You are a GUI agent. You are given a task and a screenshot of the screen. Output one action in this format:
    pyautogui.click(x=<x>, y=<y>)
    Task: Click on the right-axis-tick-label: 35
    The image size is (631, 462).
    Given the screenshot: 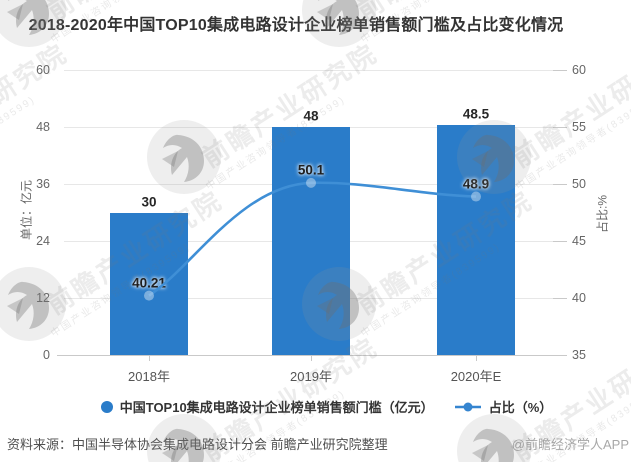 What is the action you would take?
    pyautogui.click(x=579, y=355)
    